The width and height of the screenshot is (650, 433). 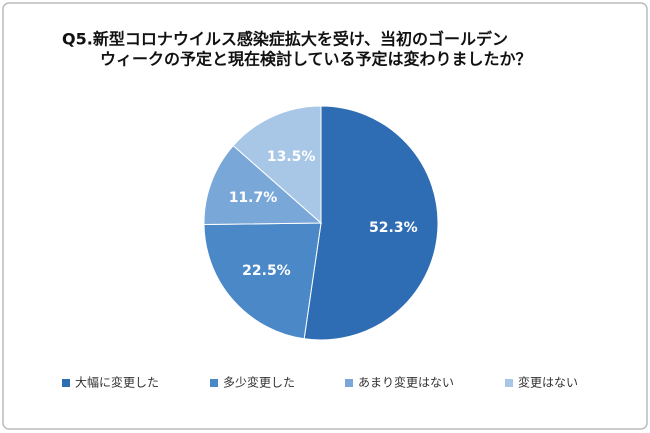 What do you see at coordinates (117, 382) in the screenshot?
I see `legend-label: 大幅に変更した` at bounding box center [117, 382].